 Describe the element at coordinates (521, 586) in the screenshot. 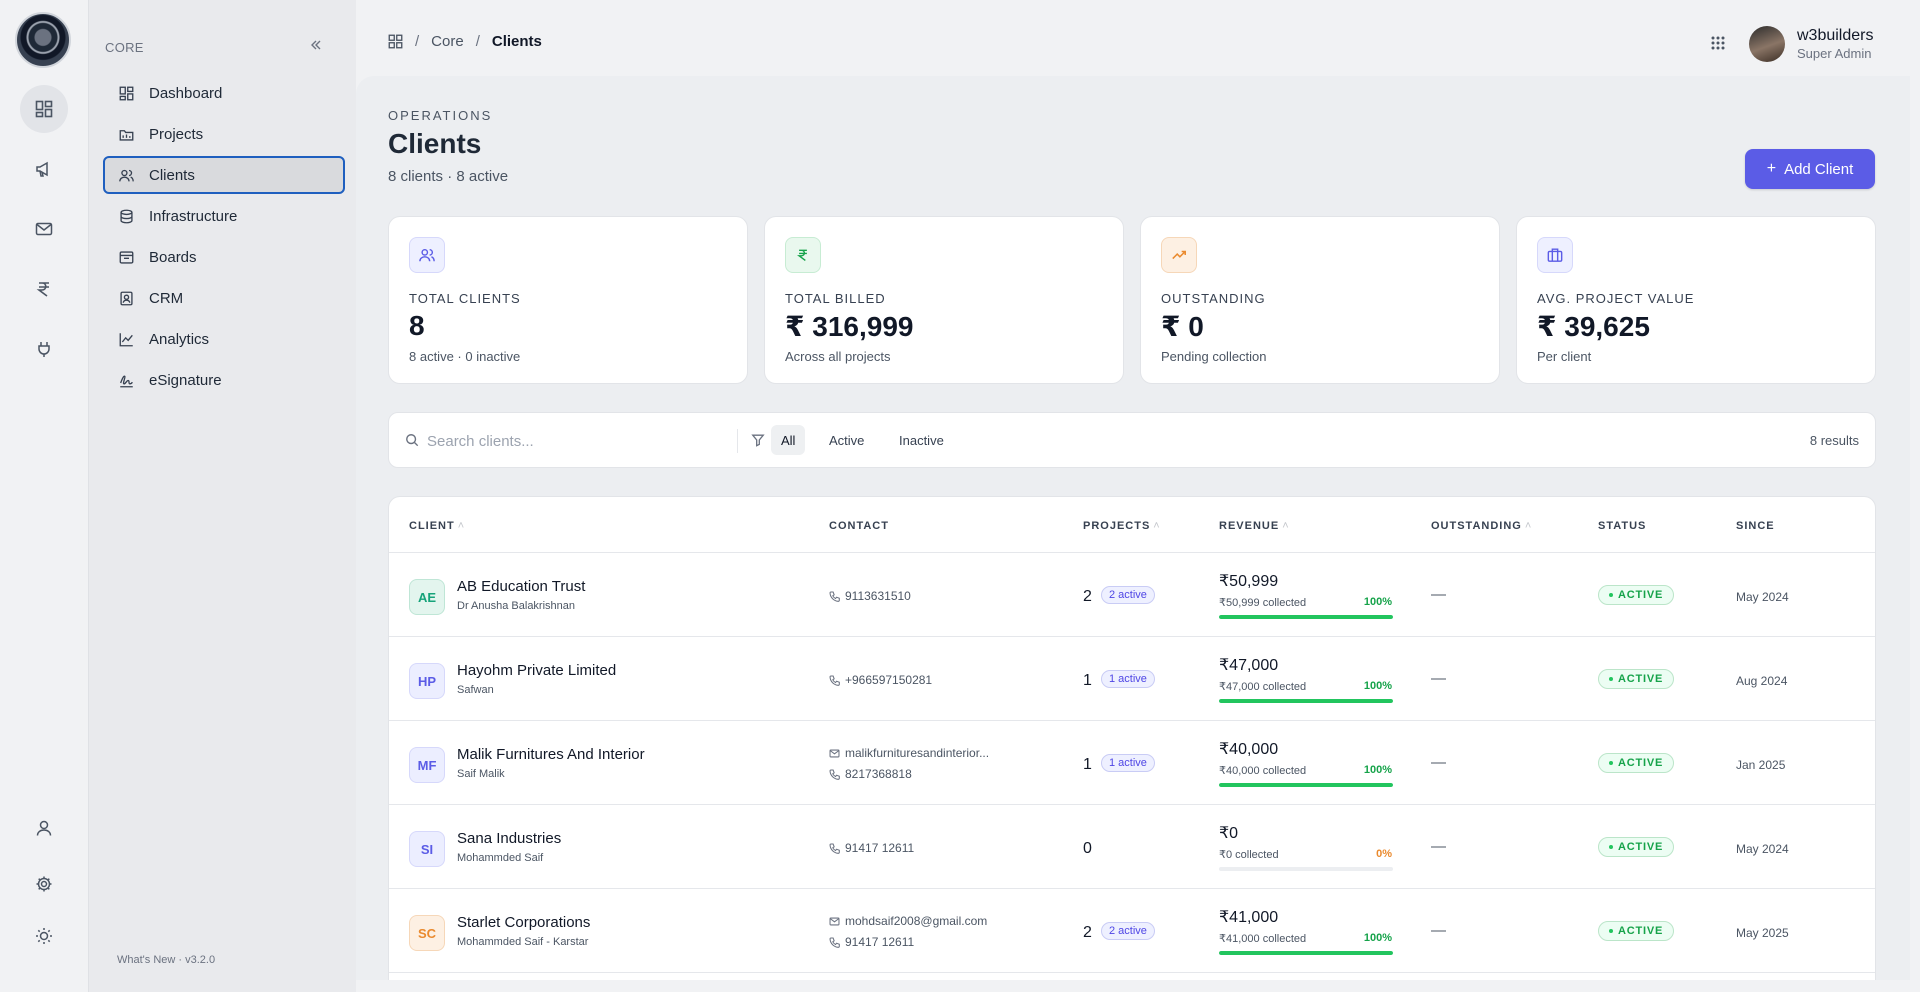

I see `client-name: AB Education Trust` at that location.